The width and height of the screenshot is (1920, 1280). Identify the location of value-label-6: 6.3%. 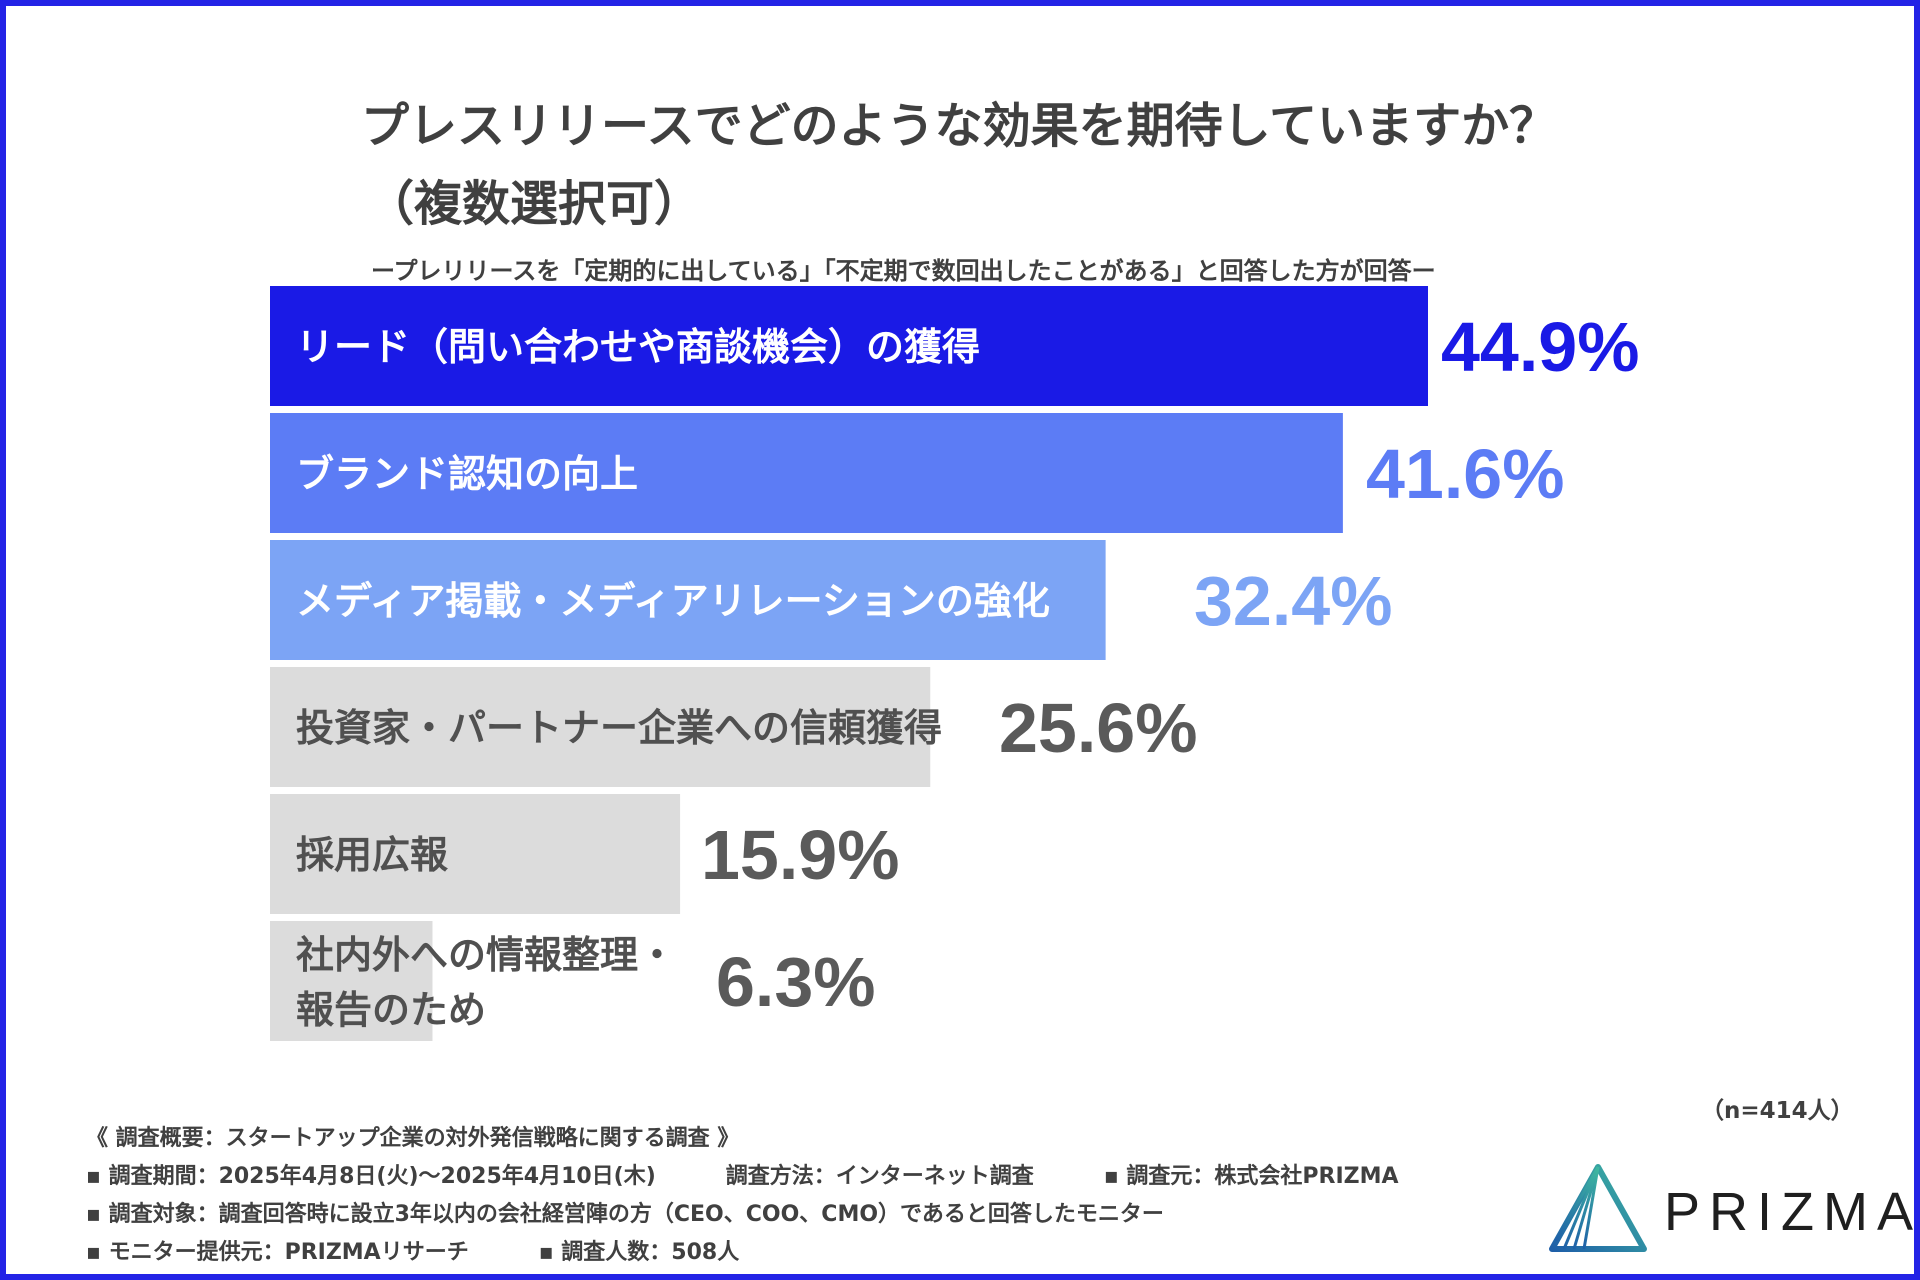
(796, 982).